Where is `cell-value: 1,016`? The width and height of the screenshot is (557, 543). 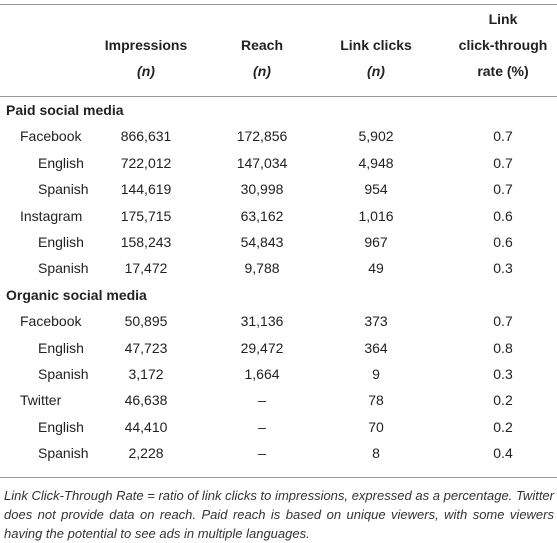
cell-value: 1,016 is located at coordinates (376, 215).